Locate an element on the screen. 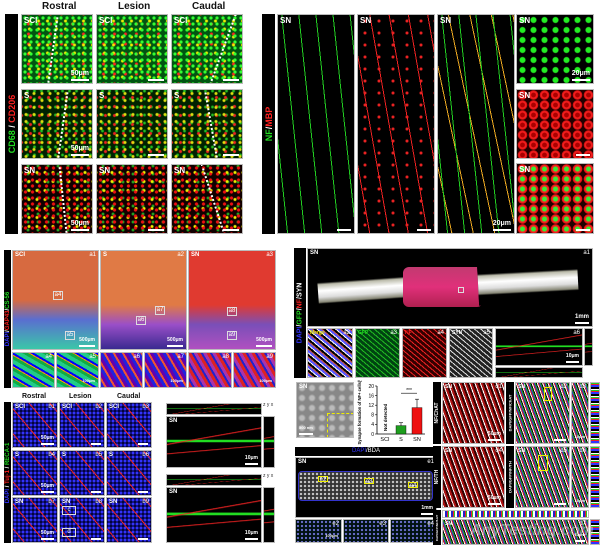 The width and height of the screenshot is (600, 549). image-cross-nf: SN 20μm is located at coordinates (555, 49).